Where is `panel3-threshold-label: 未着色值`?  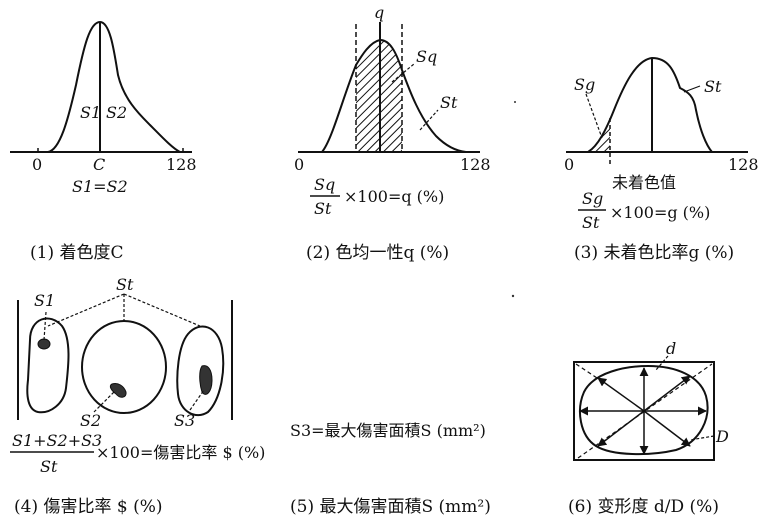 panel3-threshold-label: 未着色值 is located at coordinates (644, 182).